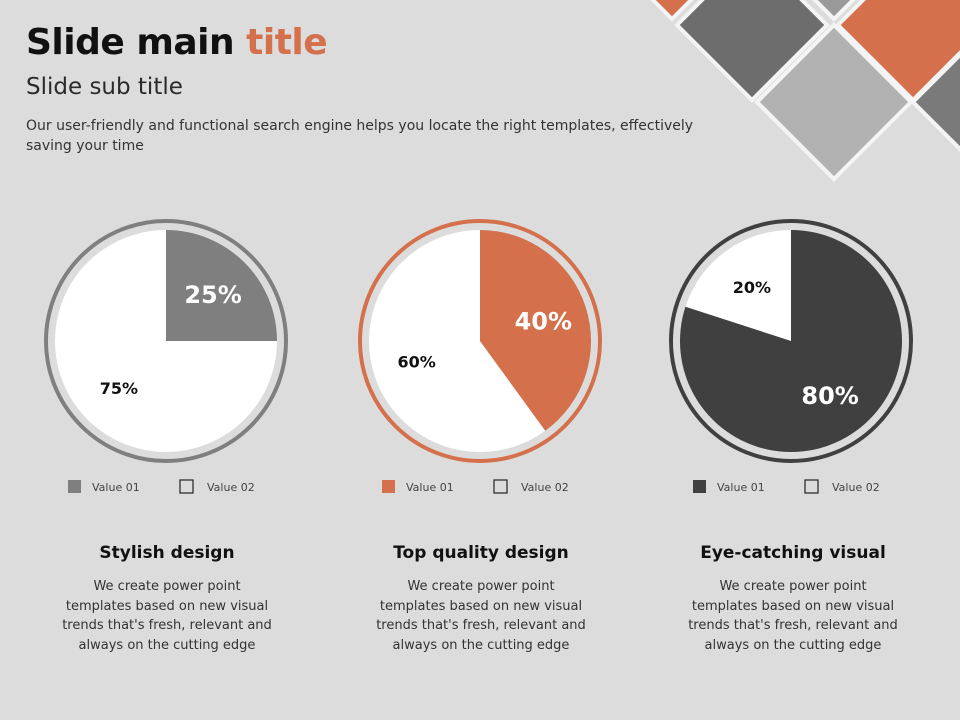 Image resolution: width=960 pixels, height=720 pixels. I want to click on slide-main-title: Slide main title, so click(376, 43).